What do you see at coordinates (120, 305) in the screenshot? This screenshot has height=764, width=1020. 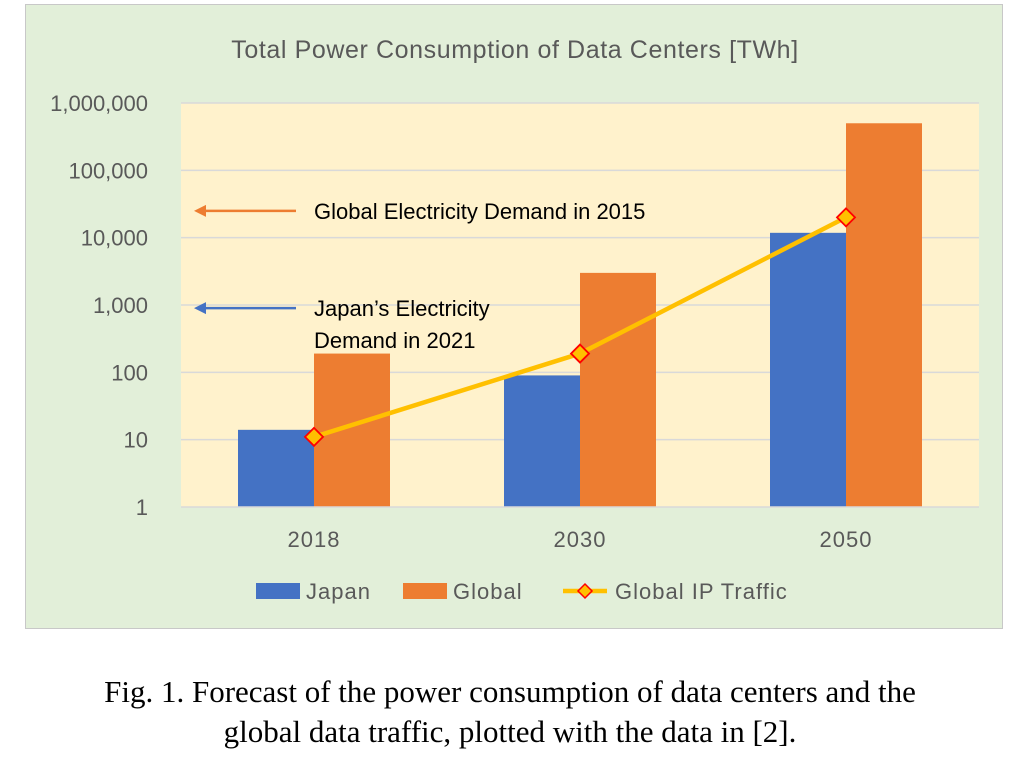 I see `y-tick-label: 1,000` at bounding box center [120, 305].